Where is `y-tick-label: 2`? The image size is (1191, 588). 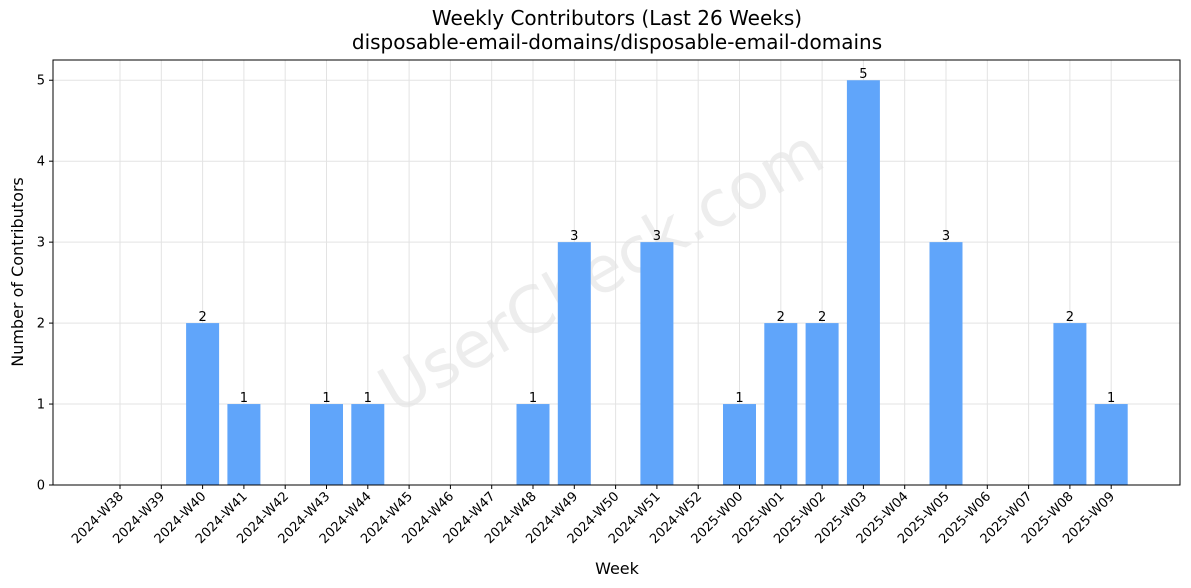 y-tick-label: 2 is located at coordinates (41, 324).